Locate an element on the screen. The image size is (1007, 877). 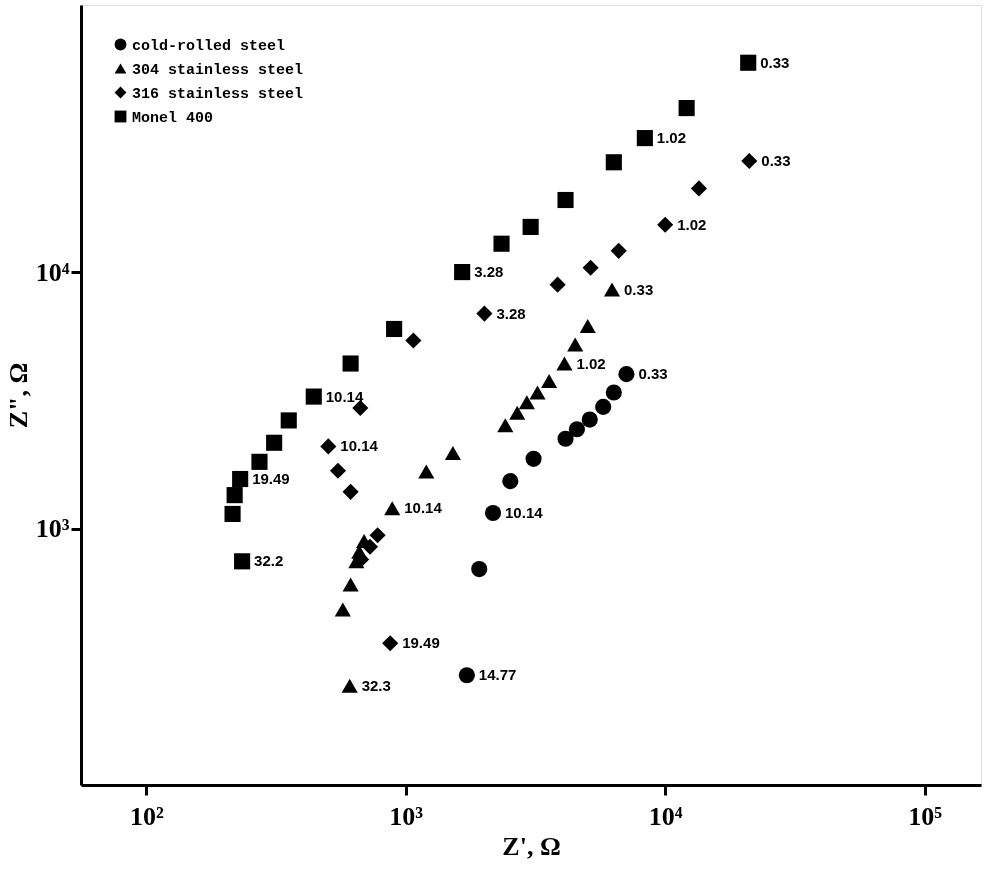
x-tick-label: 10² is located at coordinates (146, 816).